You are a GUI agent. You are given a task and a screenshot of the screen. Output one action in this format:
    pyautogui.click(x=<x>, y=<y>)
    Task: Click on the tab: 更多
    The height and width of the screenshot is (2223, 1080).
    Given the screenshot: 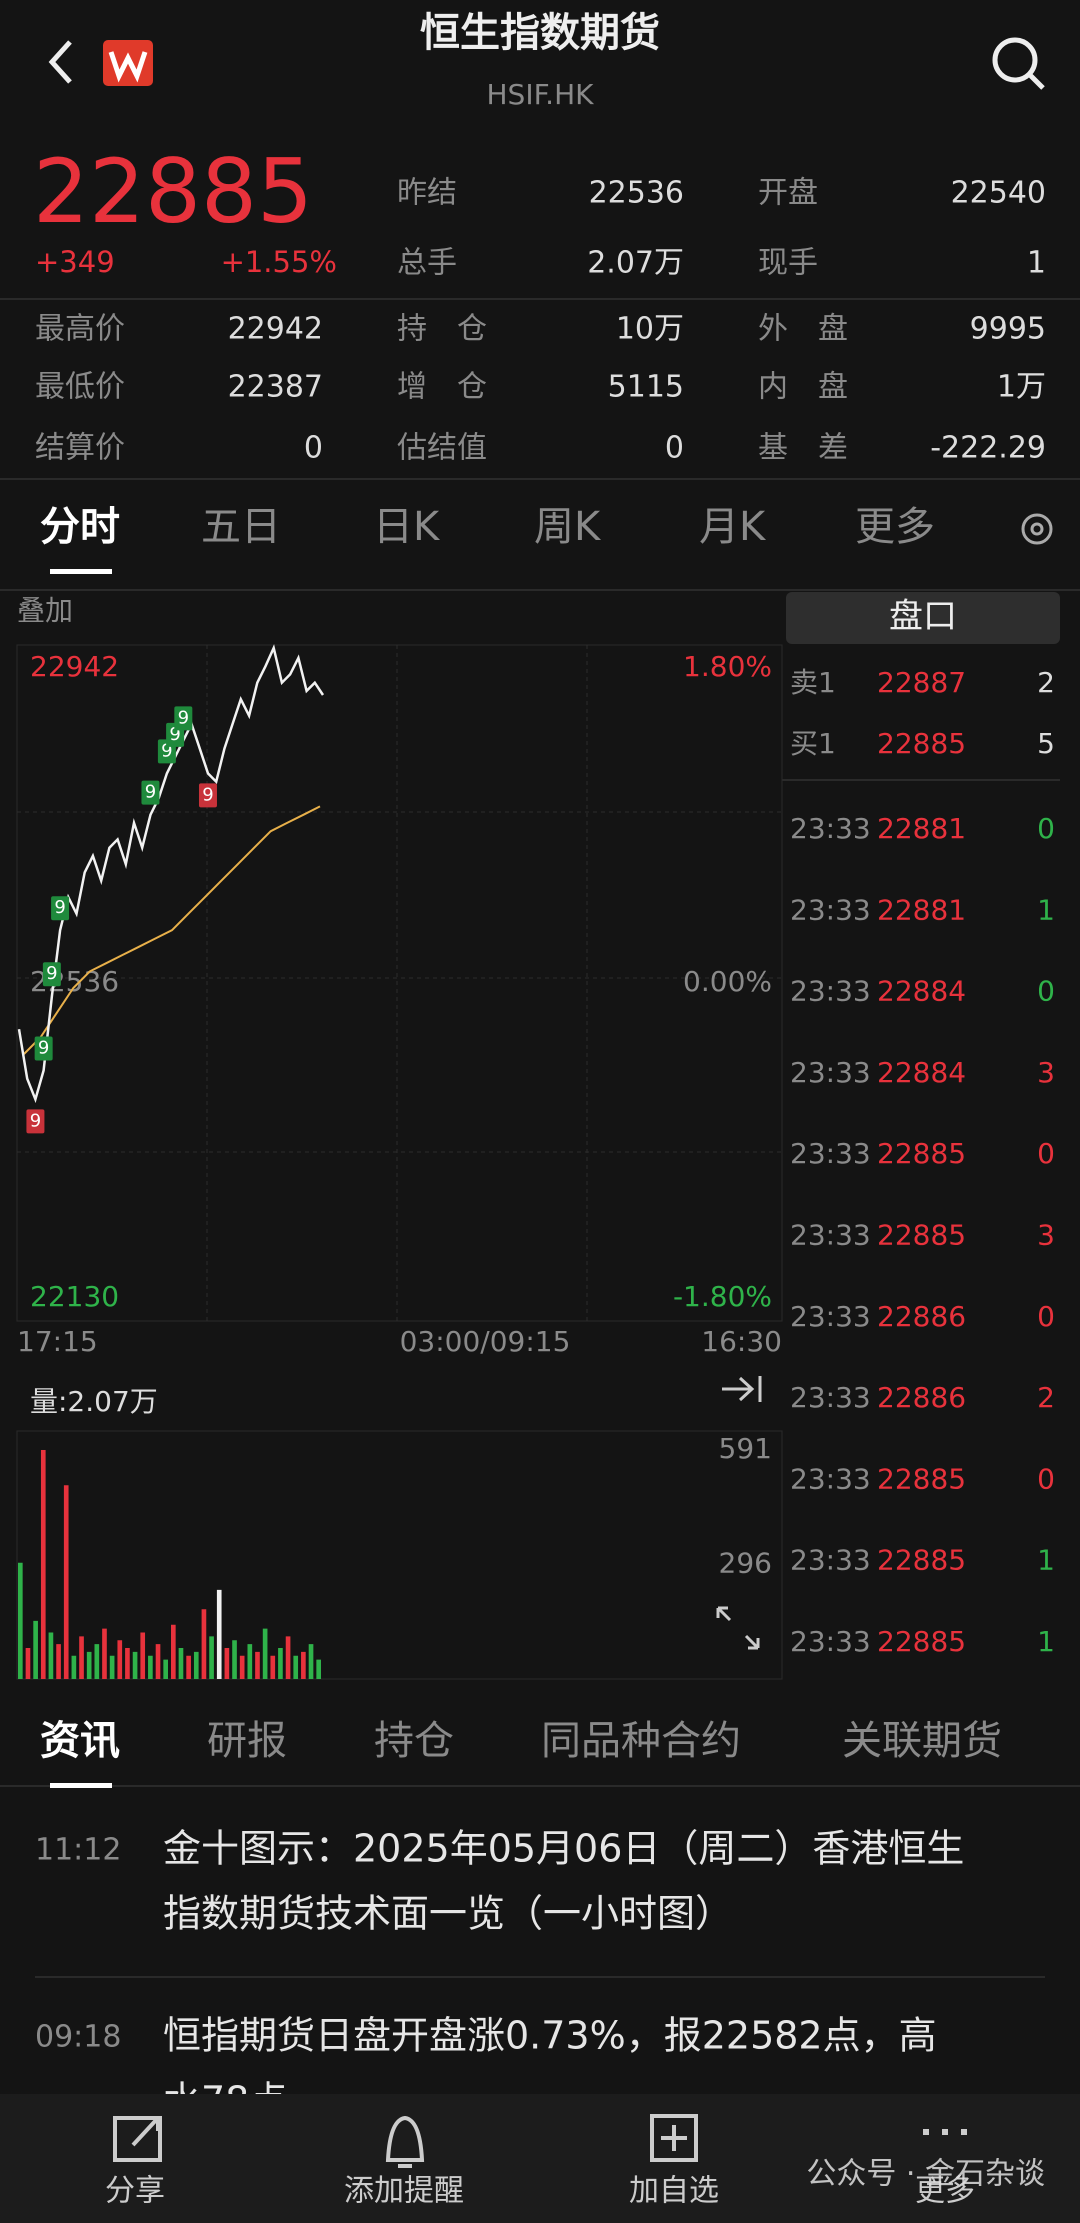 What is the action you would take?
    pyautogui.click(x=895, y=527)
    